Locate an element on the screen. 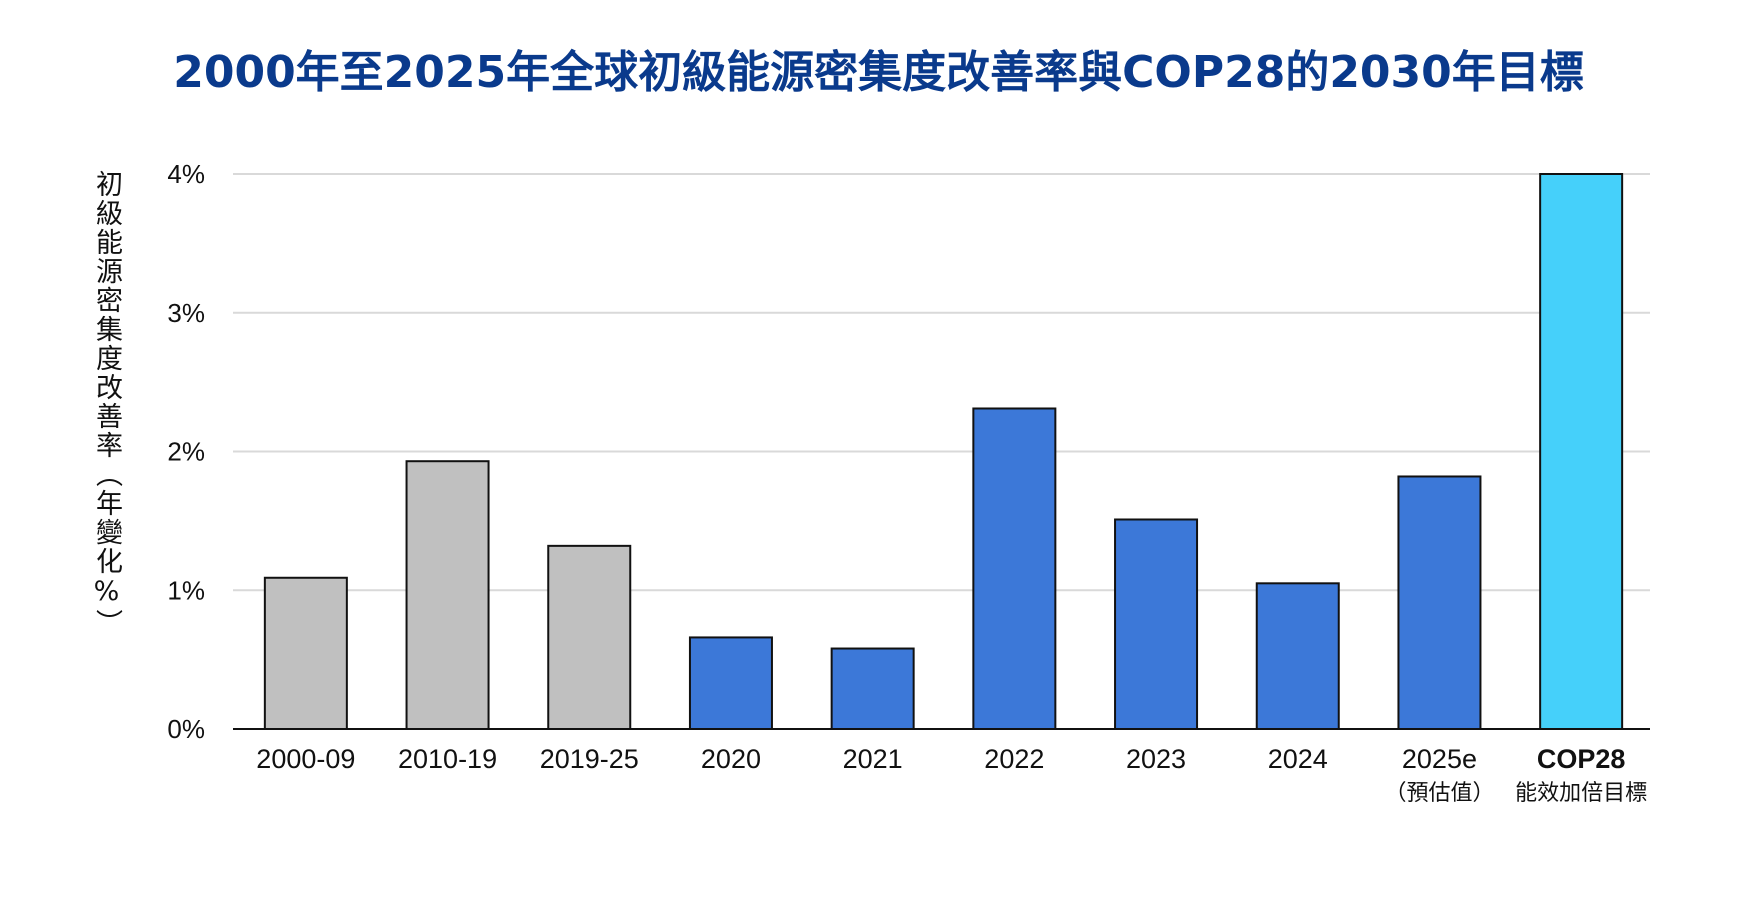  bar-2024 is located at coordinates (1297, 656).